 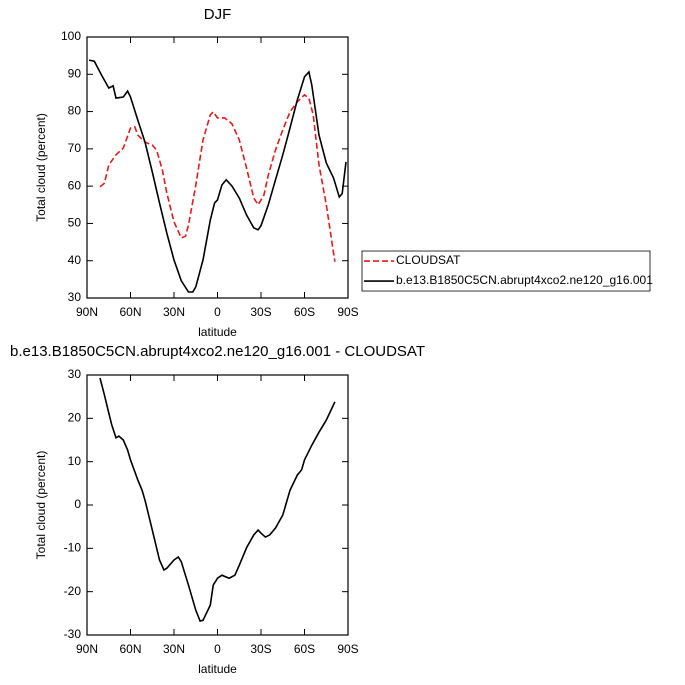 What do you see at coordinates (75, 185) in the screenshot?
I see `y-tick-label: 60` at bounding box center [75, 185].